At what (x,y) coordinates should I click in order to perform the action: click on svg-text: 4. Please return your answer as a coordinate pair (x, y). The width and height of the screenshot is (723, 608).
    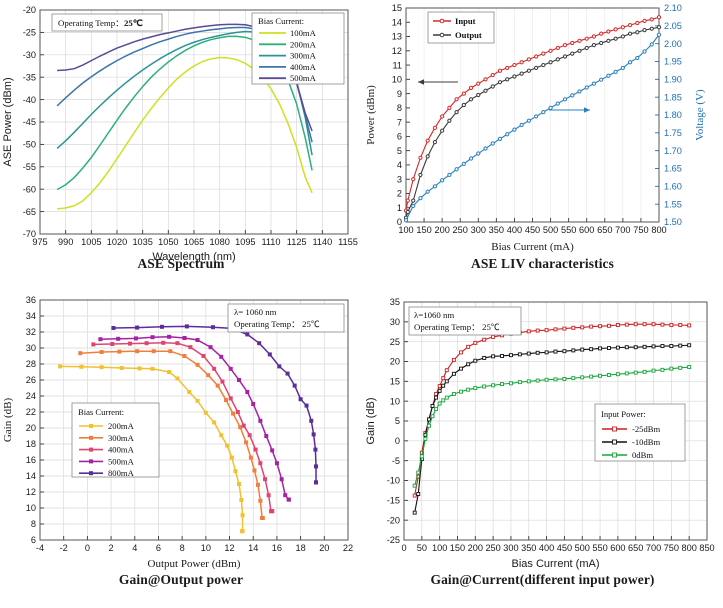
    Looking at the image, I should click on (399, 165).